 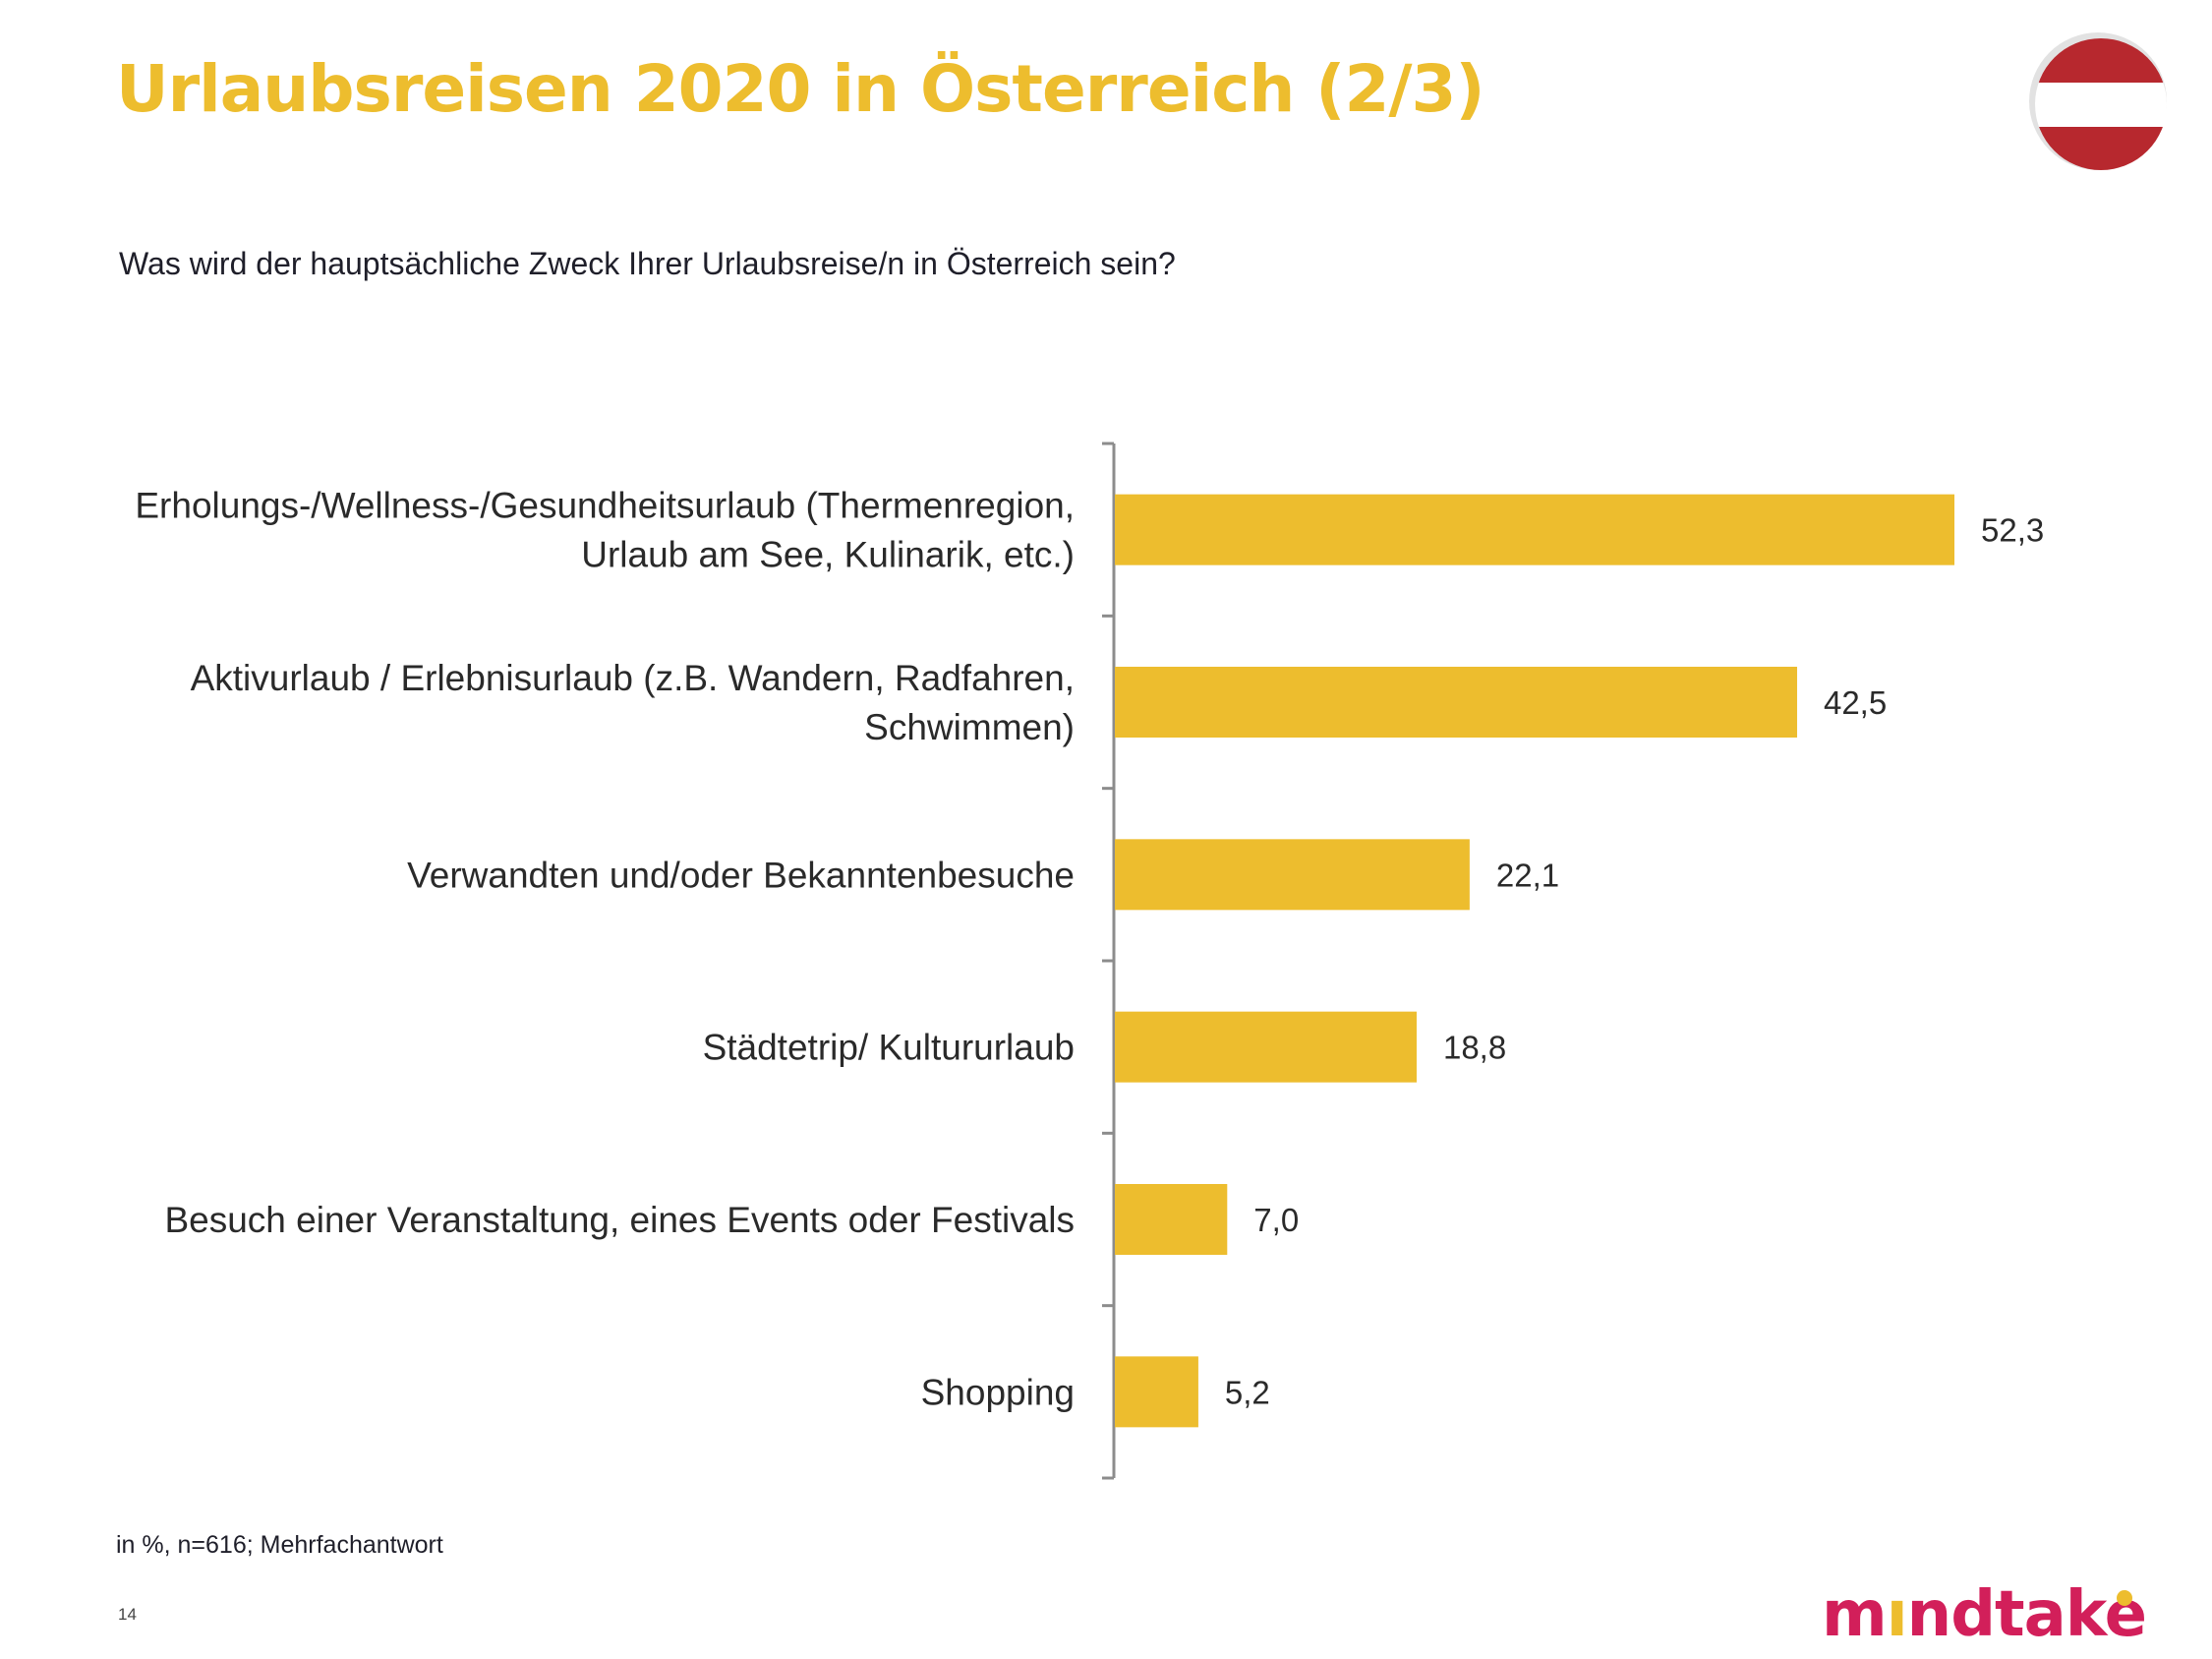 I want to click on category-label: Urlaub am See, Kulinarik, etc.), so click(x=828, y=555).